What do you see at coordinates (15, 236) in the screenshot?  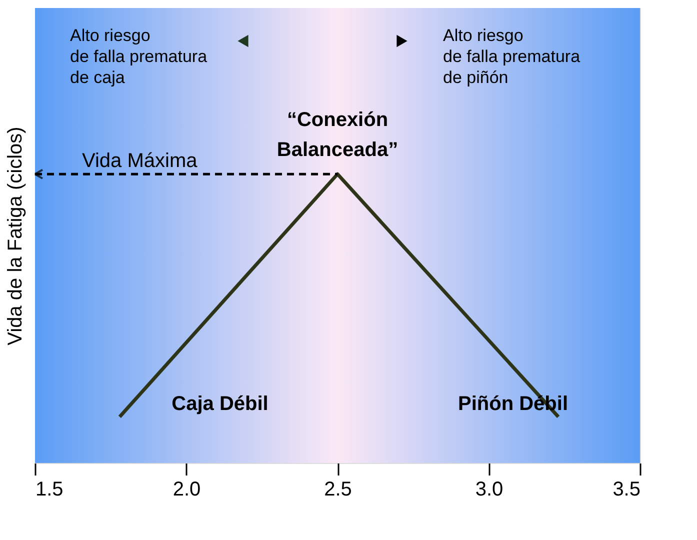 I see `y-axis-title: Vida de la Fatiga (ciclos)` at bounding box center [15, 236].